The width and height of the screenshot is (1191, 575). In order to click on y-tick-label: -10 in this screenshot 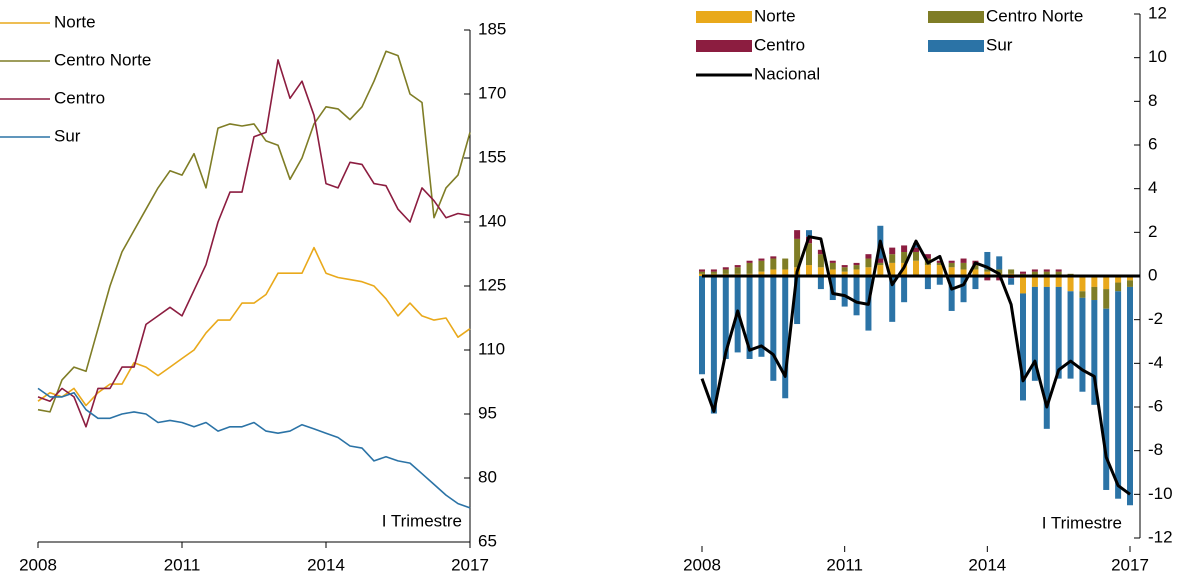, I will do `click(1160, 493)`.